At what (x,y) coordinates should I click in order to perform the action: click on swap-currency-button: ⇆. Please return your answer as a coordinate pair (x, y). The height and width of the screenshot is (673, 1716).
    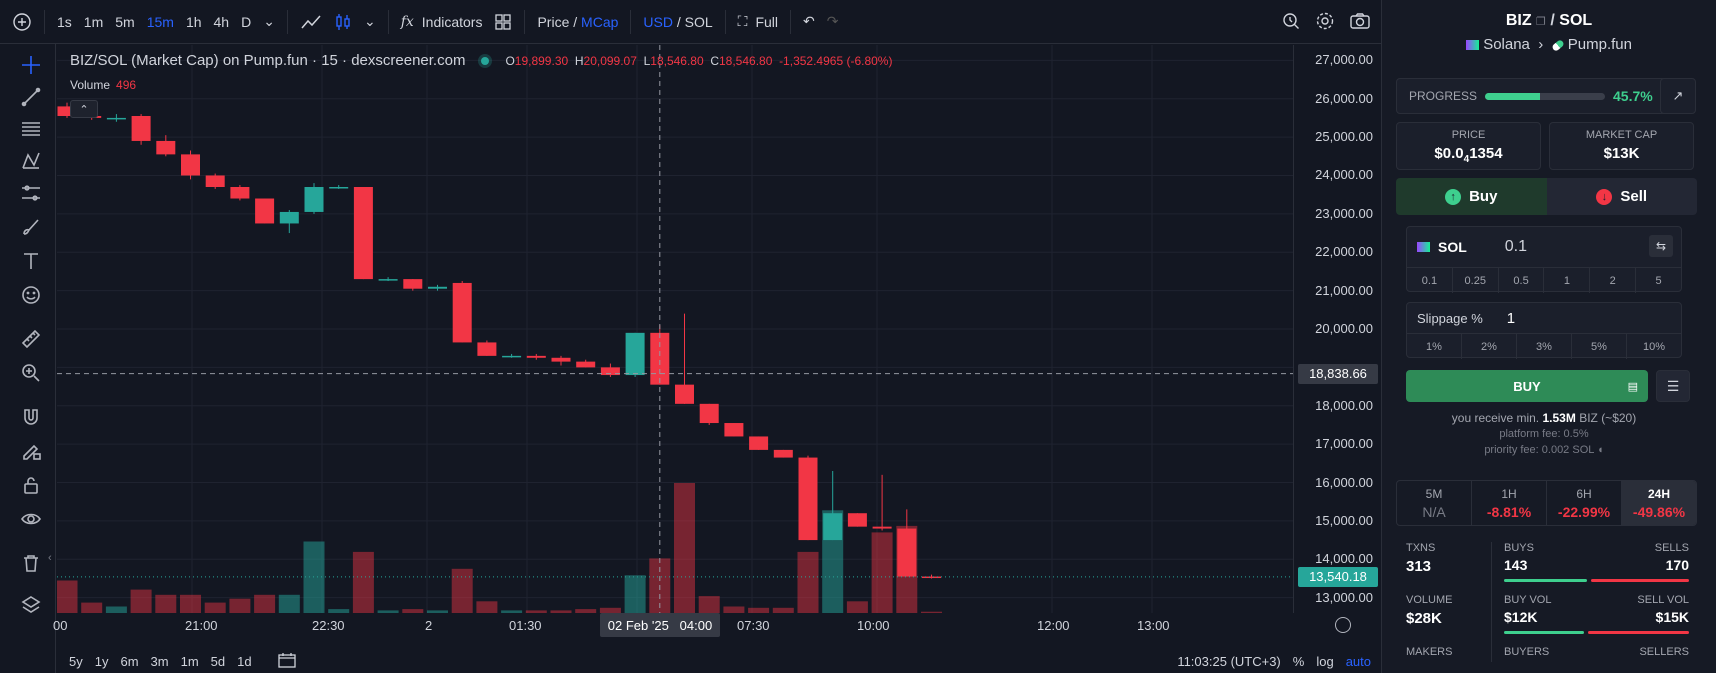
    Looking at the image, I should click on (1661, 246).